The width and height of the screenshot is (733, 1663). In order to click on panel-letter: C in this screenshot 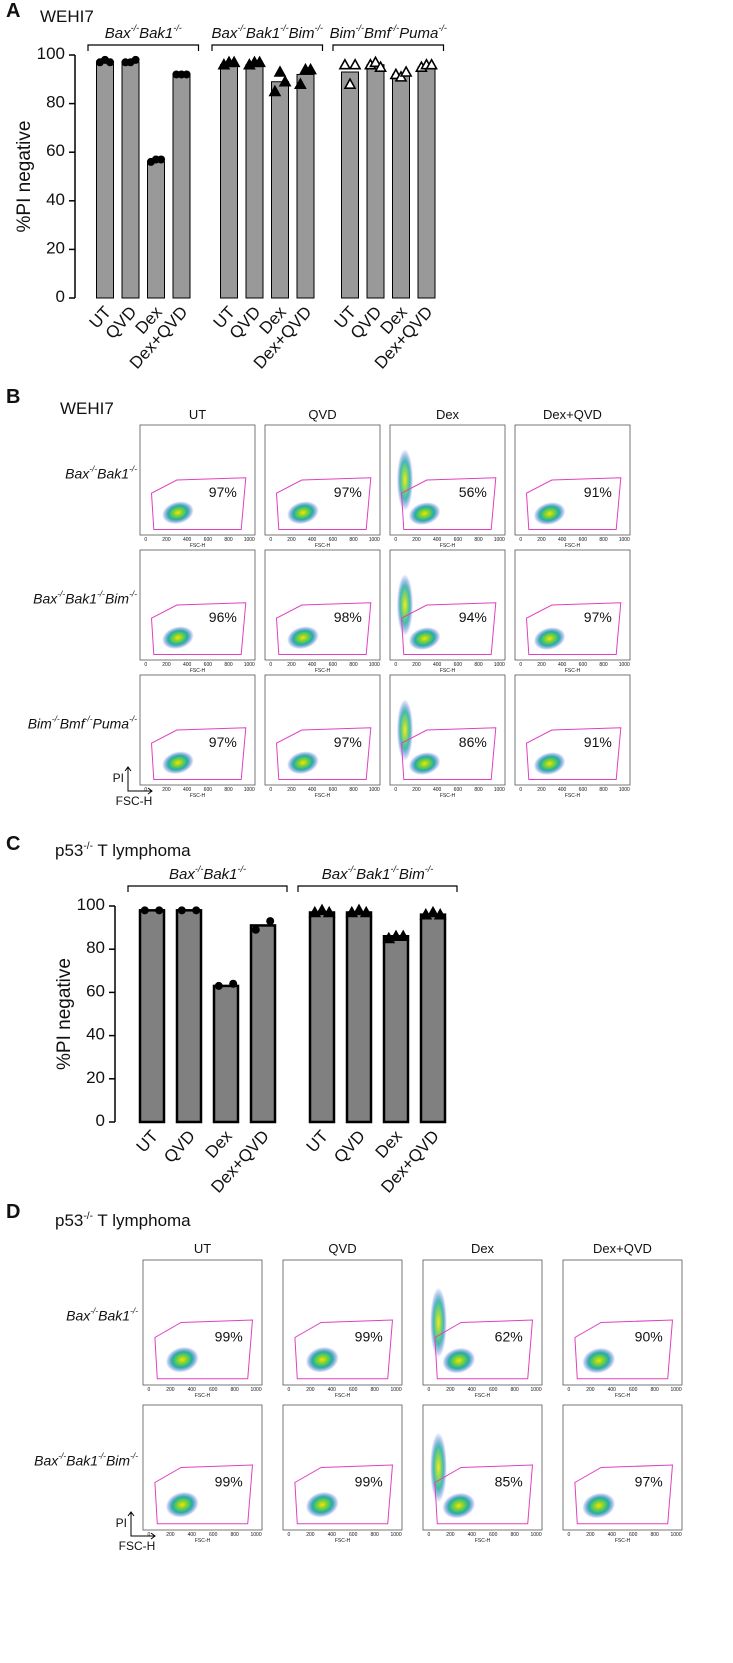, I will do `click(13, 844)`.